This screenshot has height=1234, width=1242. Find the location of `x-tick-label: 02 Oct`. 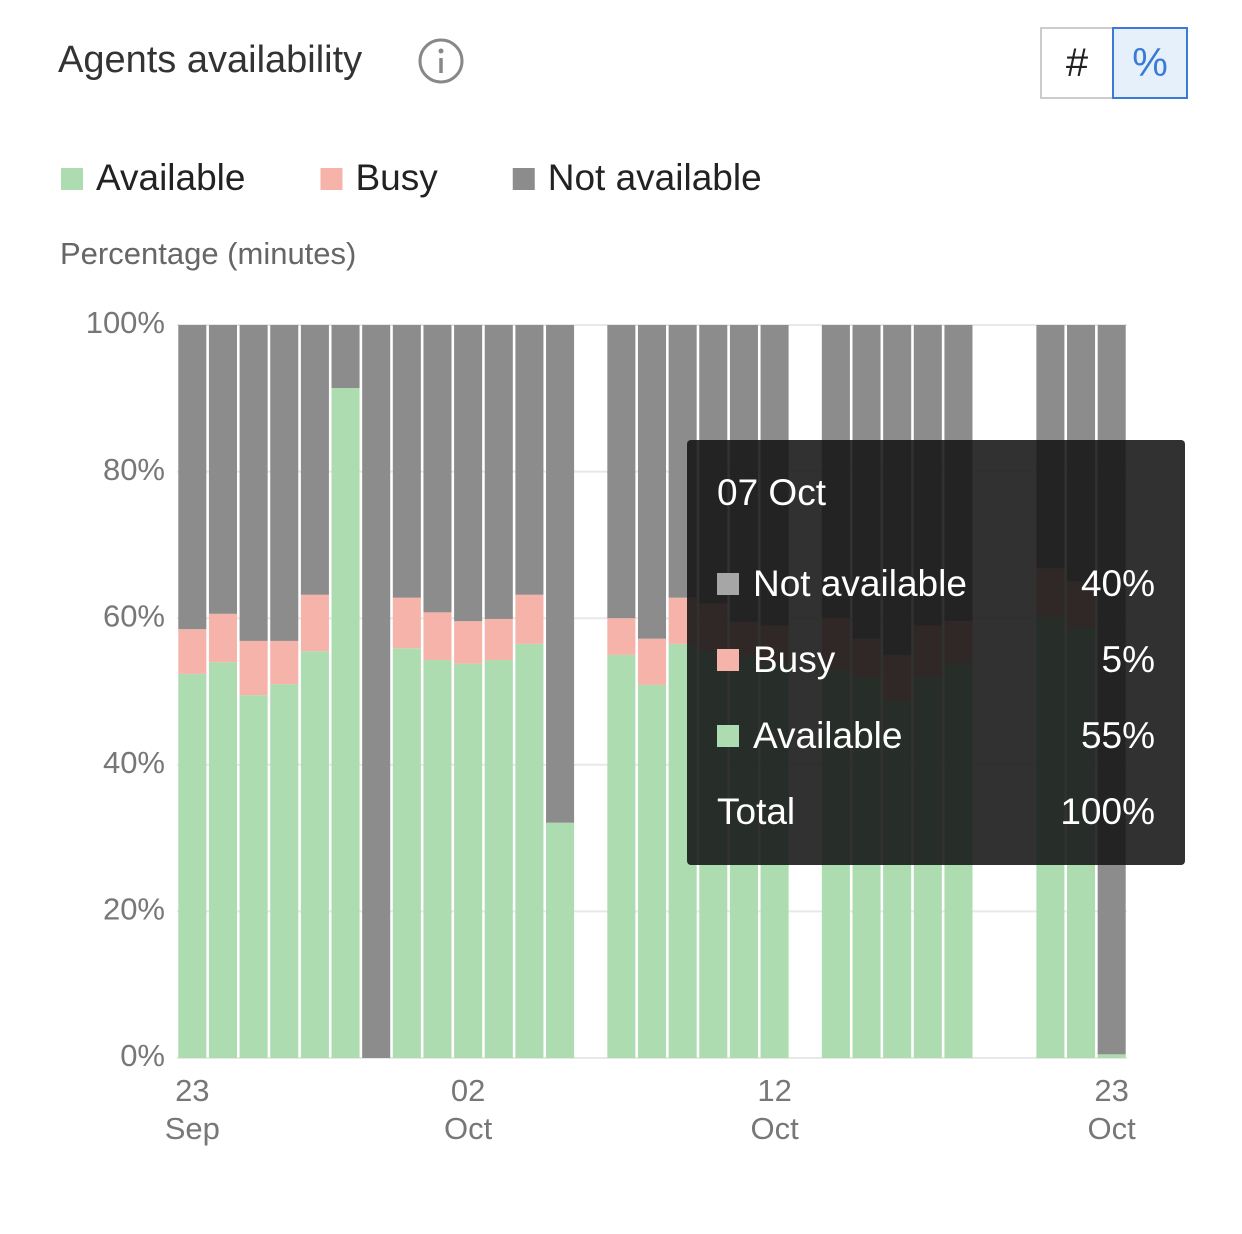

x-tick-label: 02 Oct is located at coordinates (468, 1109).